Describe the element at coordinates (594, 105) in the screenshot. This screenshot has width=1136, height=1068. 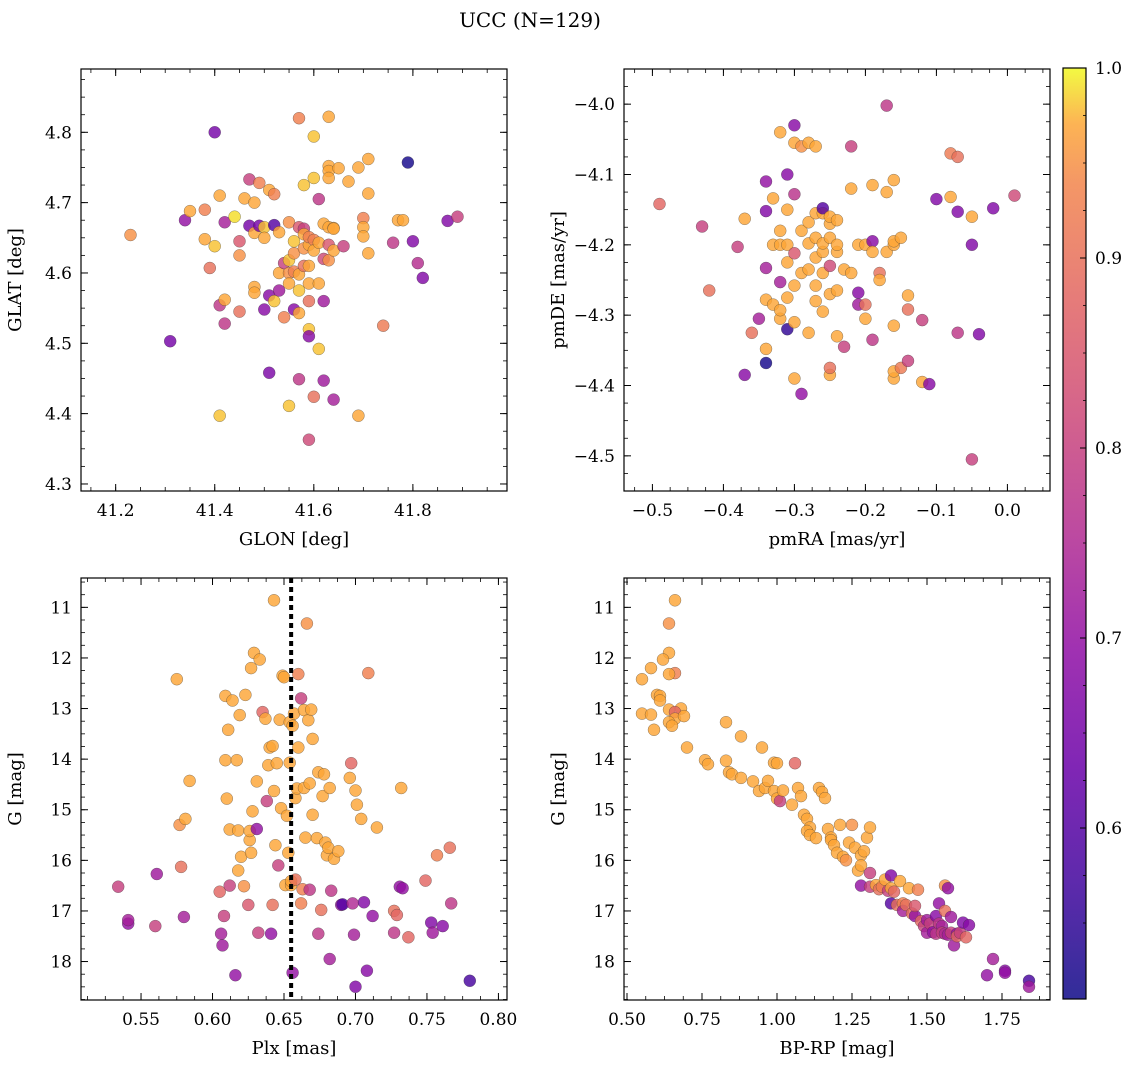
I see `y-tick-label: −4.0` at that location.